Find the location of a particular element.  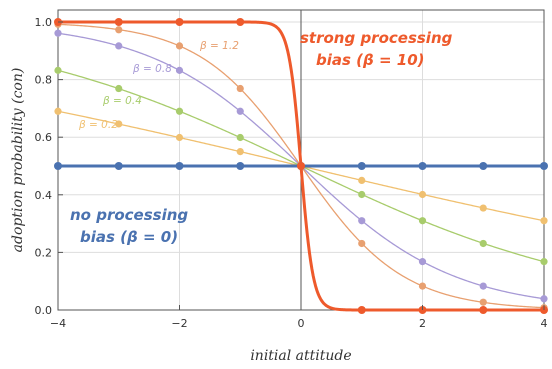

x-tick-label: −4 is located at coordinates (58, 323).